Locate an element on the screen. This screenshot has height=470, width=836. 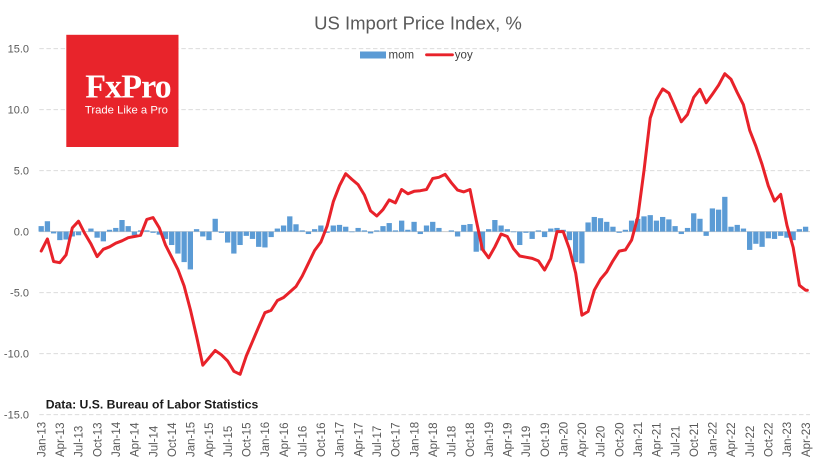
svg-text: Jul-14 is located at coordinates (154, 441).